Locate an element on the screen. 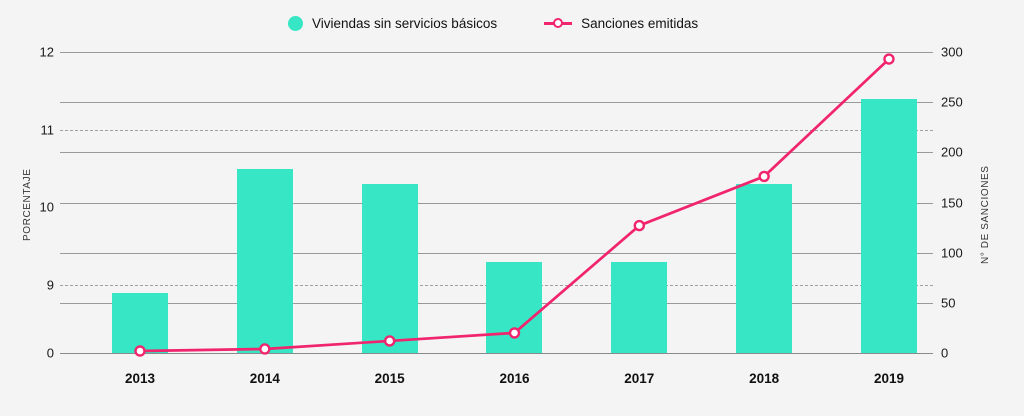  bar-2017 is located at coordinates (639, 307).